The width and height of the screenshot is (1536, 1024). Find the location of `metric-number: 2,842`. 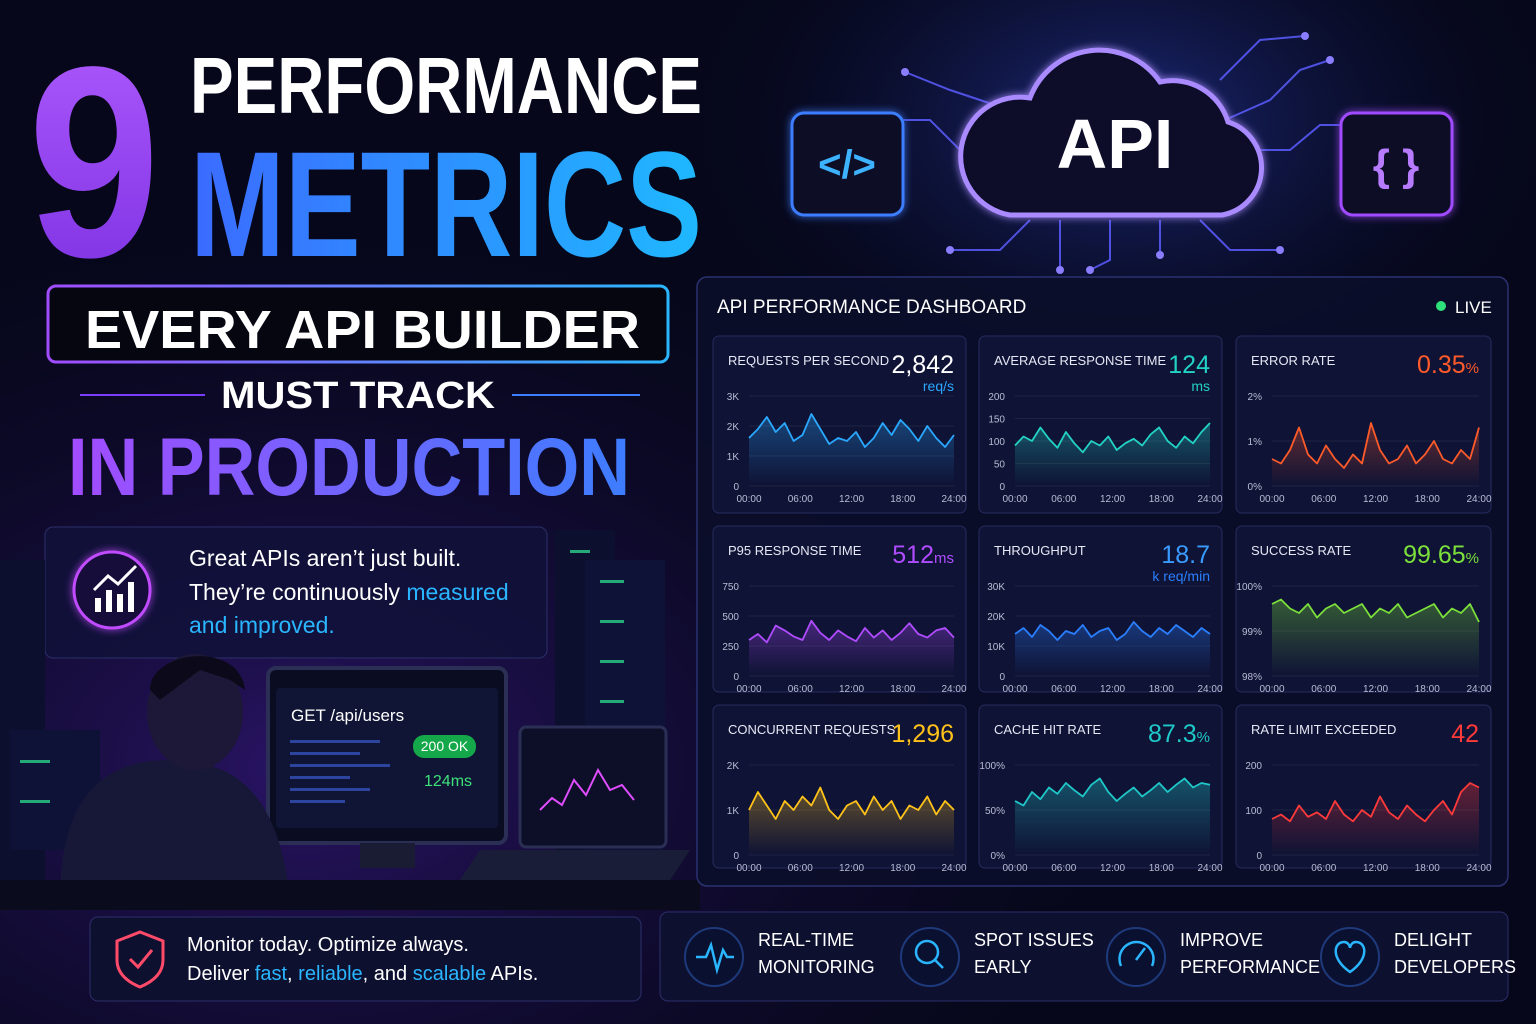

metric-number: 2,842 is located at coordinates (922, 365).